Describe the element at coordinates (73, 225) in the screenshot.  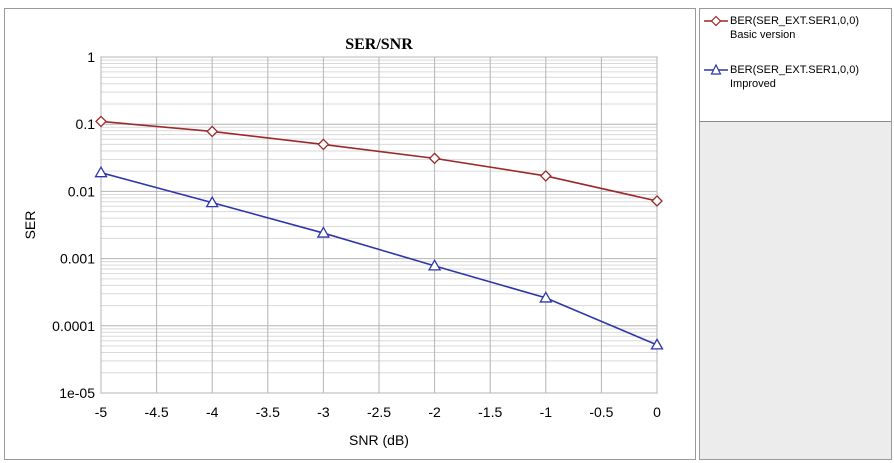
I see `y-axis-tick-labels: 1 0.1 0.01 0.001 0.0001 1e-05` at that location.